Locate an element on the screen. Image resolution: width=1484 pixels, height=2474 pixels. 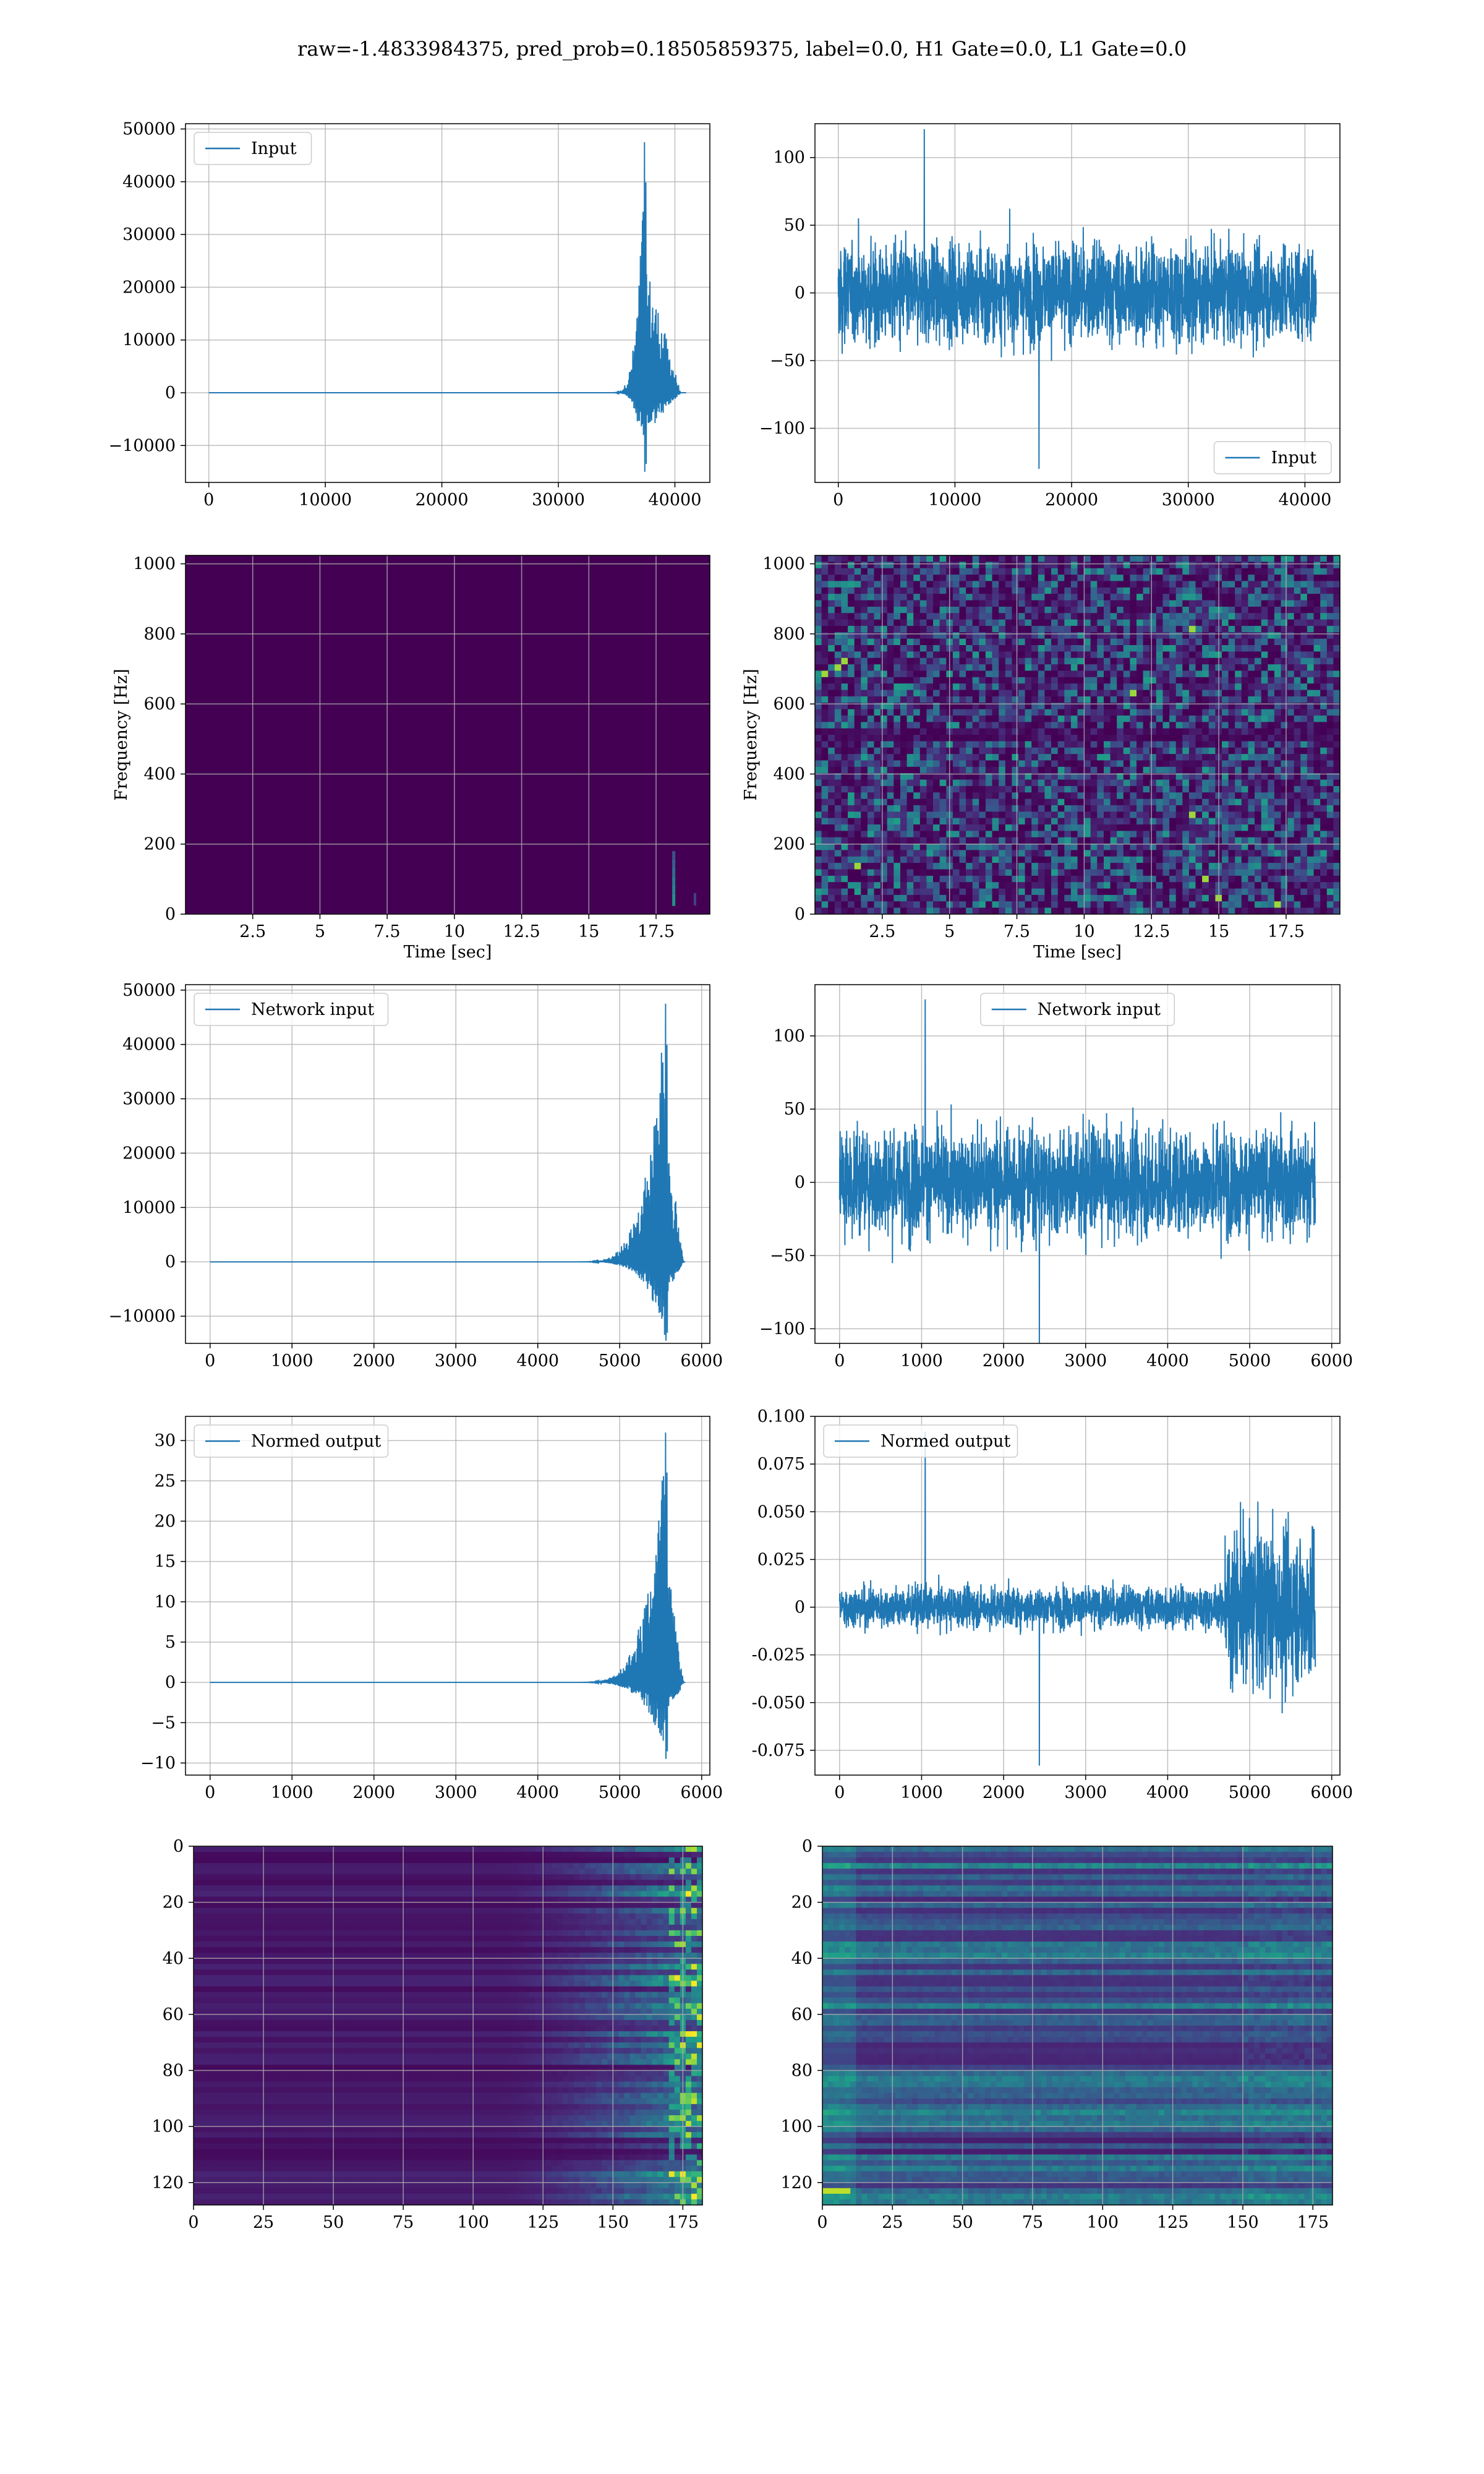
x-tick-label: 6000 is located at coordinates (701, 1361).